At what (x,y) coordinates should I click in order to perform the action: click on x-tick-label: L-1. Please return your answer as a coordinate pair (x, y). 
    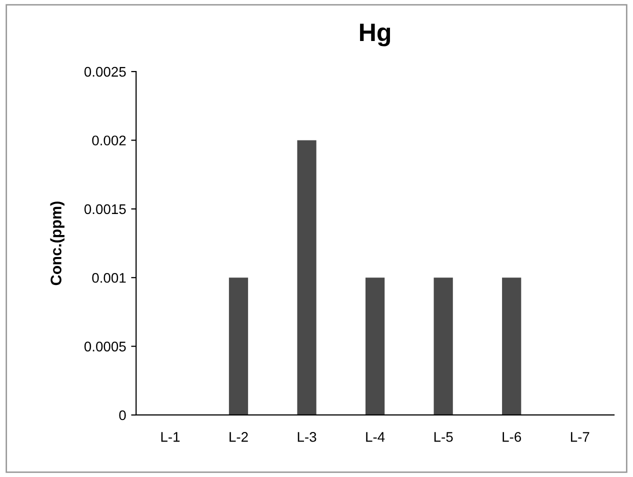
    Looking at the image, I should click on (170, 437).